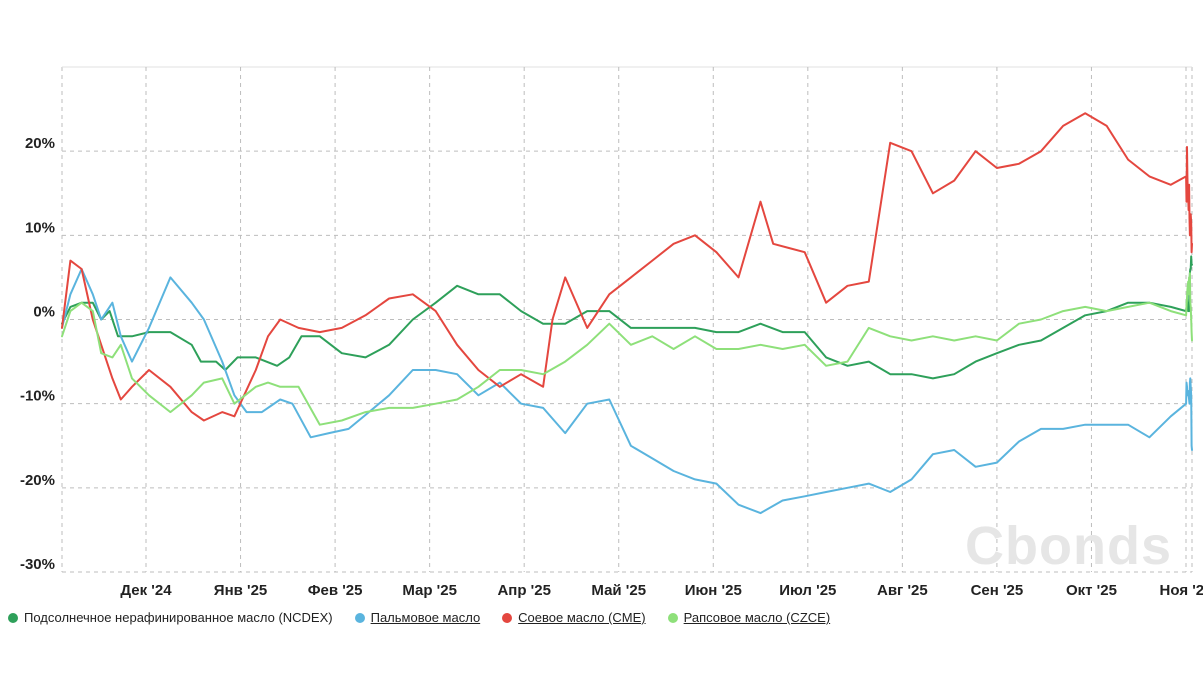  I want to click on y-tick-label: -10%, so click(37, 396).